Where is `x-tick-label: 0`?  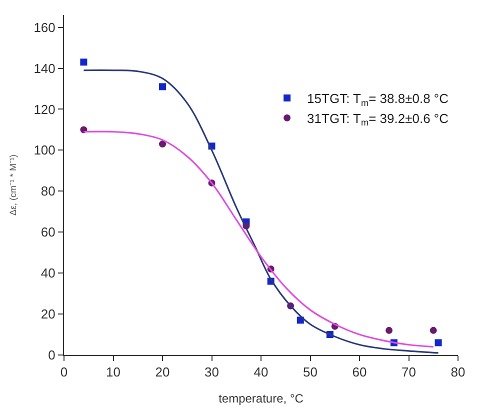
x-tick-label: 0 is located at coordinates (64, 372).